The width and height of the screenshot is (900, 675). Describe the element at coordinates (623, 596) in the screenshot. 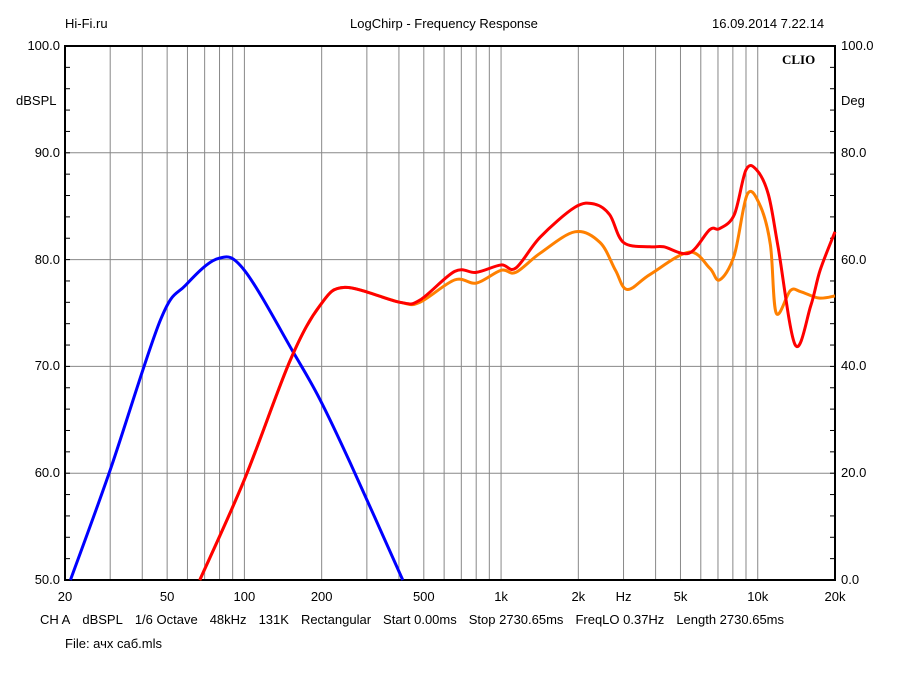

I see `x-tick-label: Hz` at that location.